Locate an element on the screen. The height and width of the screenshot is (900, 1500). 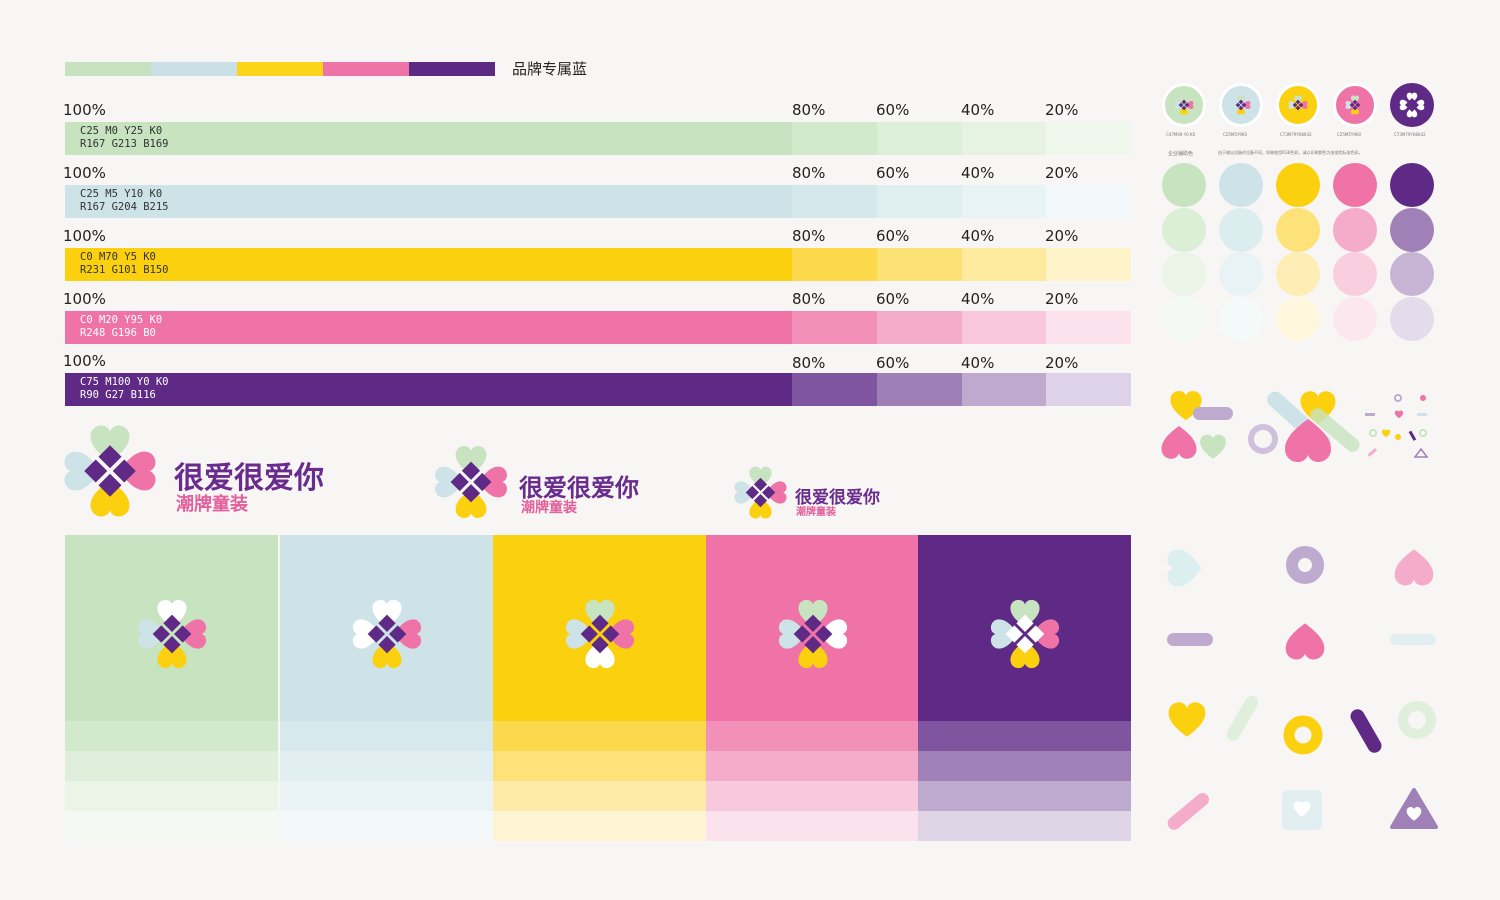
logo-lockup-large: 很爱很爱你 潮牌童装 is located at coordinates (207, 473).